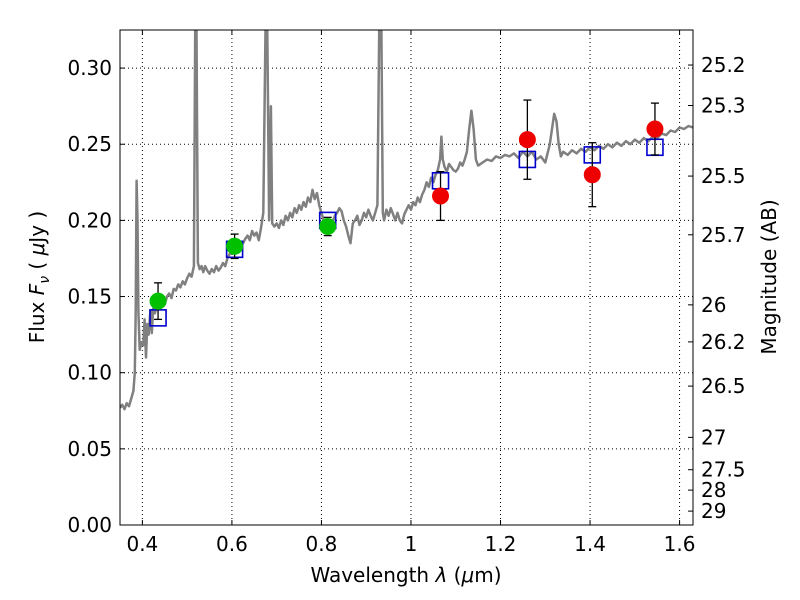 The width and height of the screenshot is (800, 600). I want to click on magnitude-tick-label: 25.2, so click(723, 65).